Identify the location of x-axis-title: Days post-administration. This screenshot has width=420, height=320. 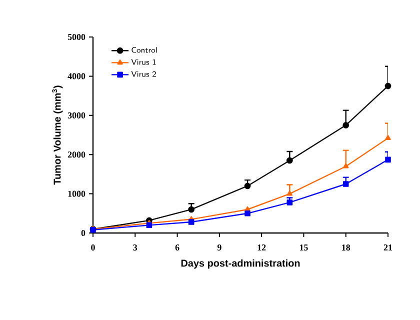
(240, 264).